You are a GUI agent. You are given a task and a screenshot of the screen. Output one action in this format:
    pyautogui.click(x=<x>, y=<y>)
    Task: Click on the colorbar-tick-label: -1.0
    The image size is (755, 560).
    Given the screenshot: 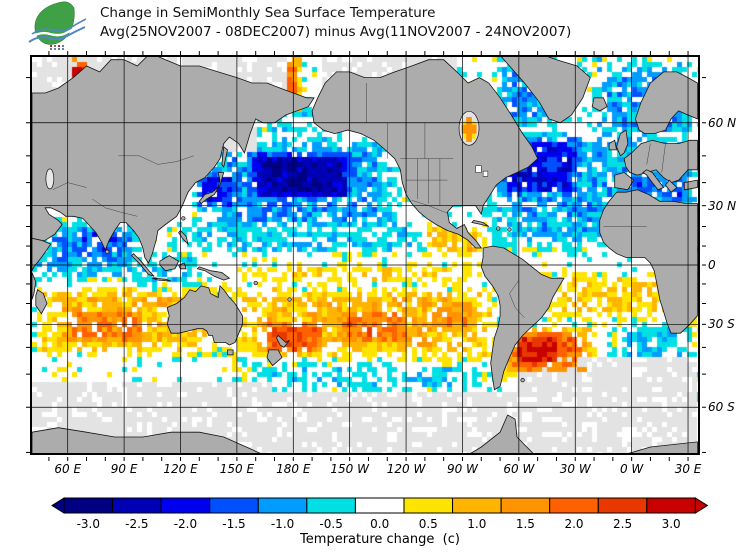 What is the action you would take?
    pyautogui.click(x=282, y=524)
    